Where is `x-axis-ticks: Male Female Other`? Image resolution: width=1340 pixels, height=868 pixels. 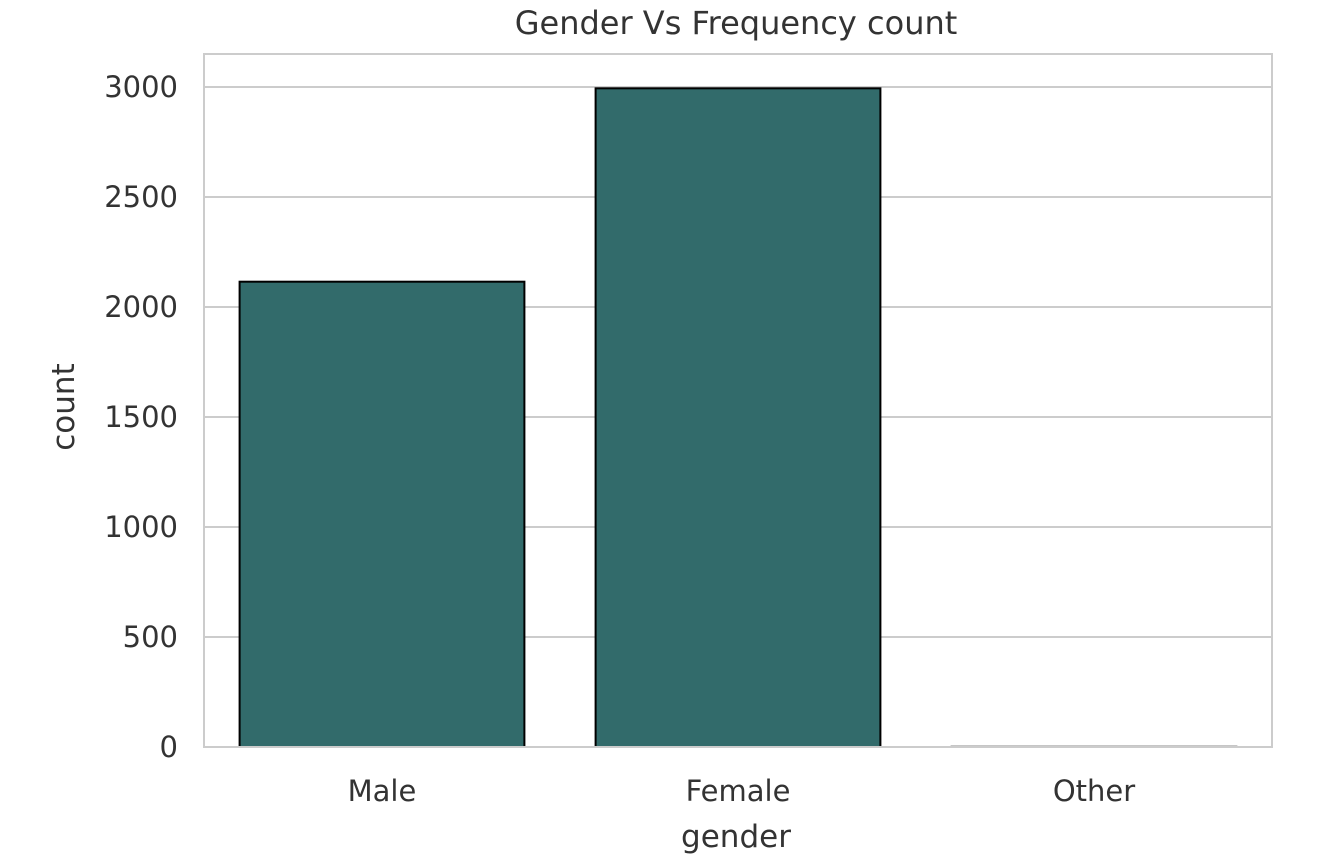
x-axis-ticks: Male Female Other is located at coordinates (742, 791).